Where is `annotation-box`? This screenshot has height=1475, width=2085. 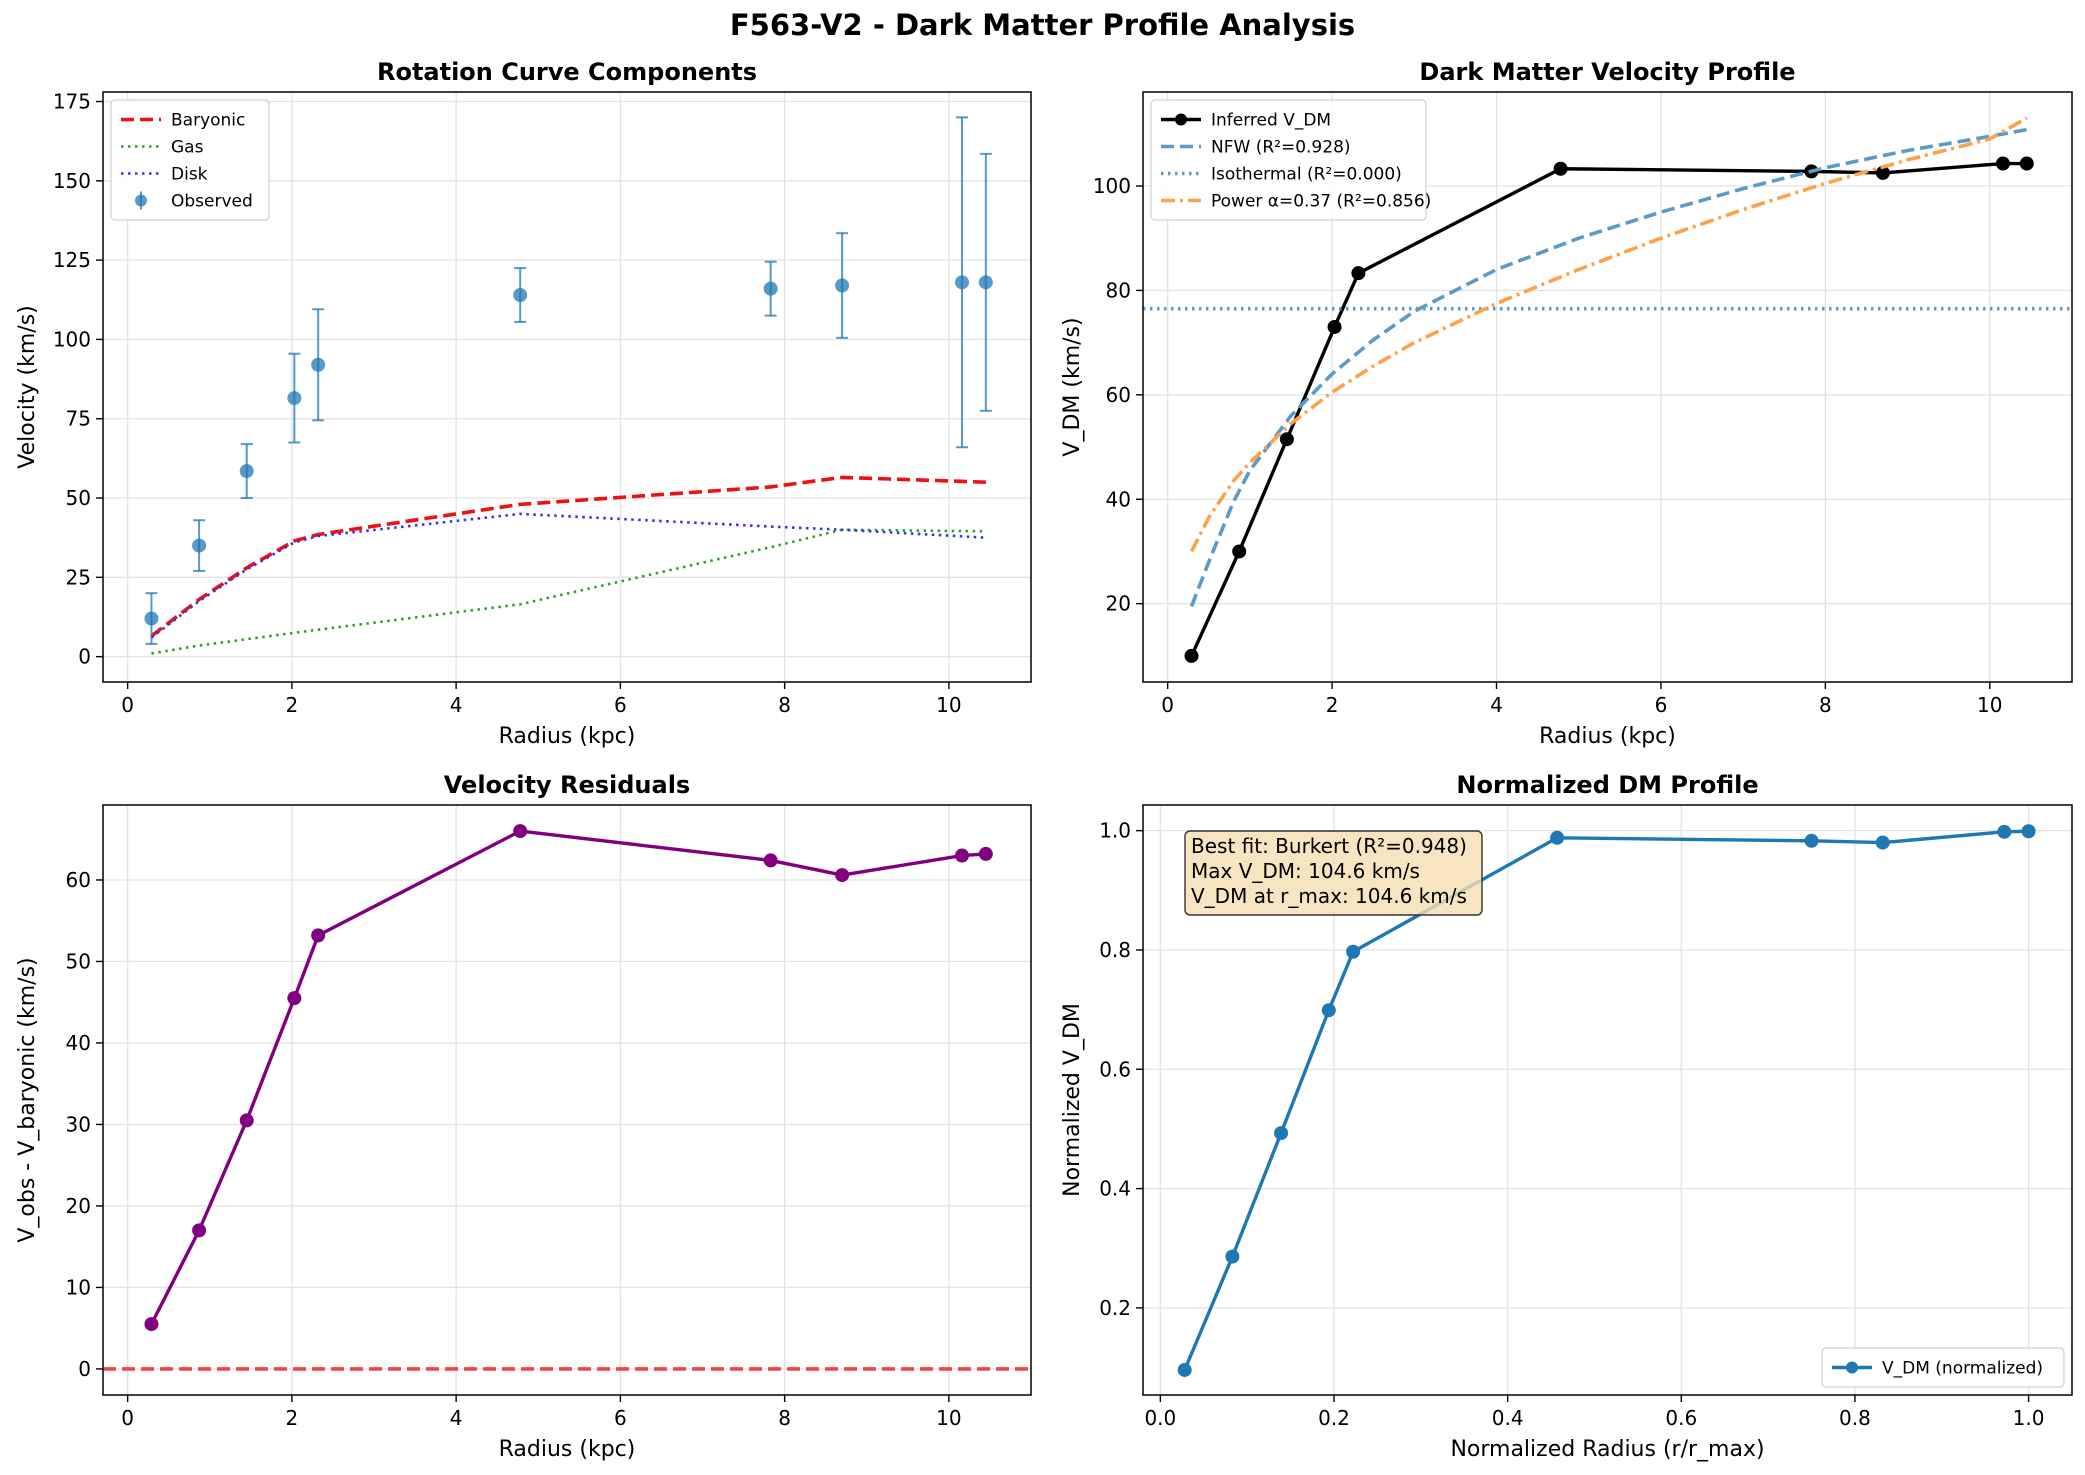 annotation-box is located at coordinates (1333, 873).